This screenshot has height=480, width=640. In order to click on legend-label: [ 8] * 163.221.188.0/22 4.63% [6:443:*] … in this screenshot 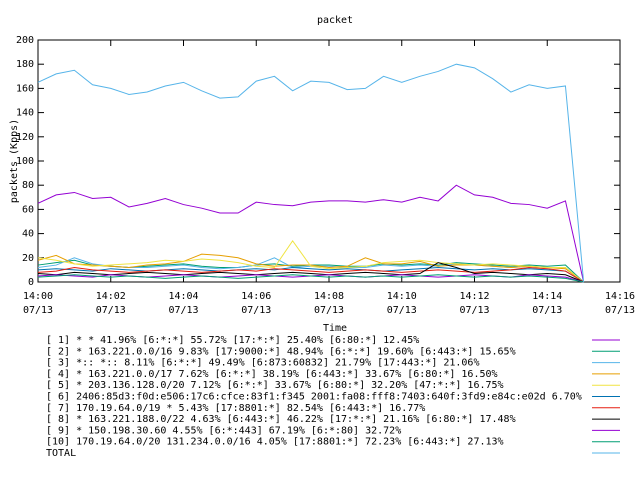, I will do `click(281, 419)`.